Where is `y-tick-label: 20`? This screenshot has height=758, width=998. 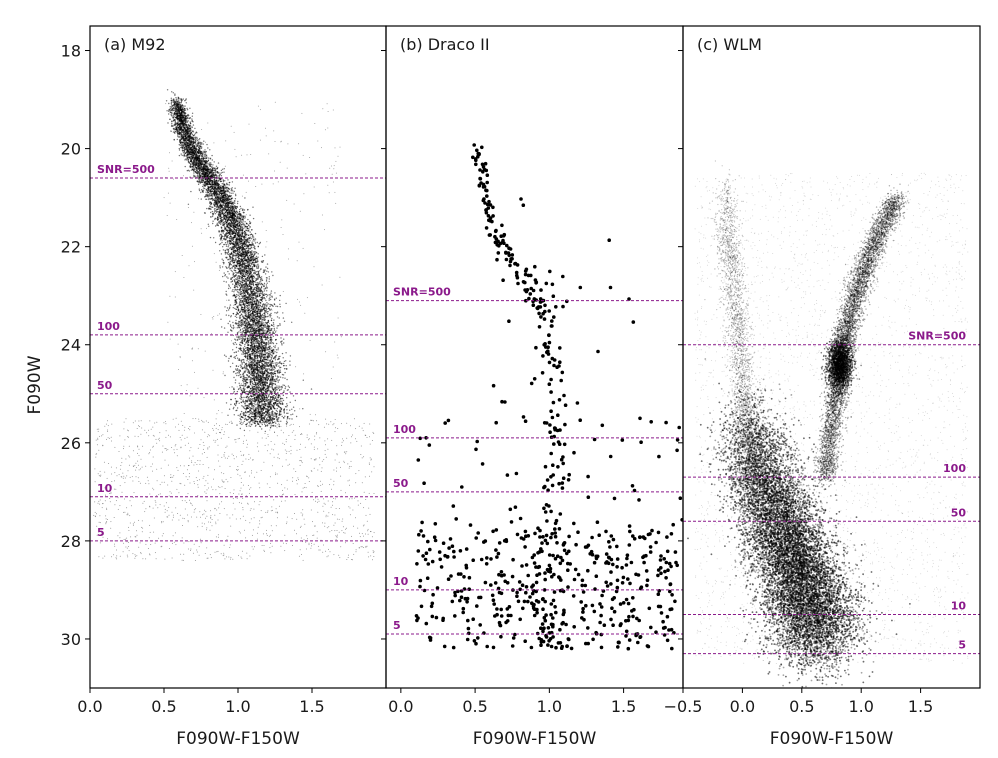 y-tick-label: 20 is located at coordinates (71, 149).